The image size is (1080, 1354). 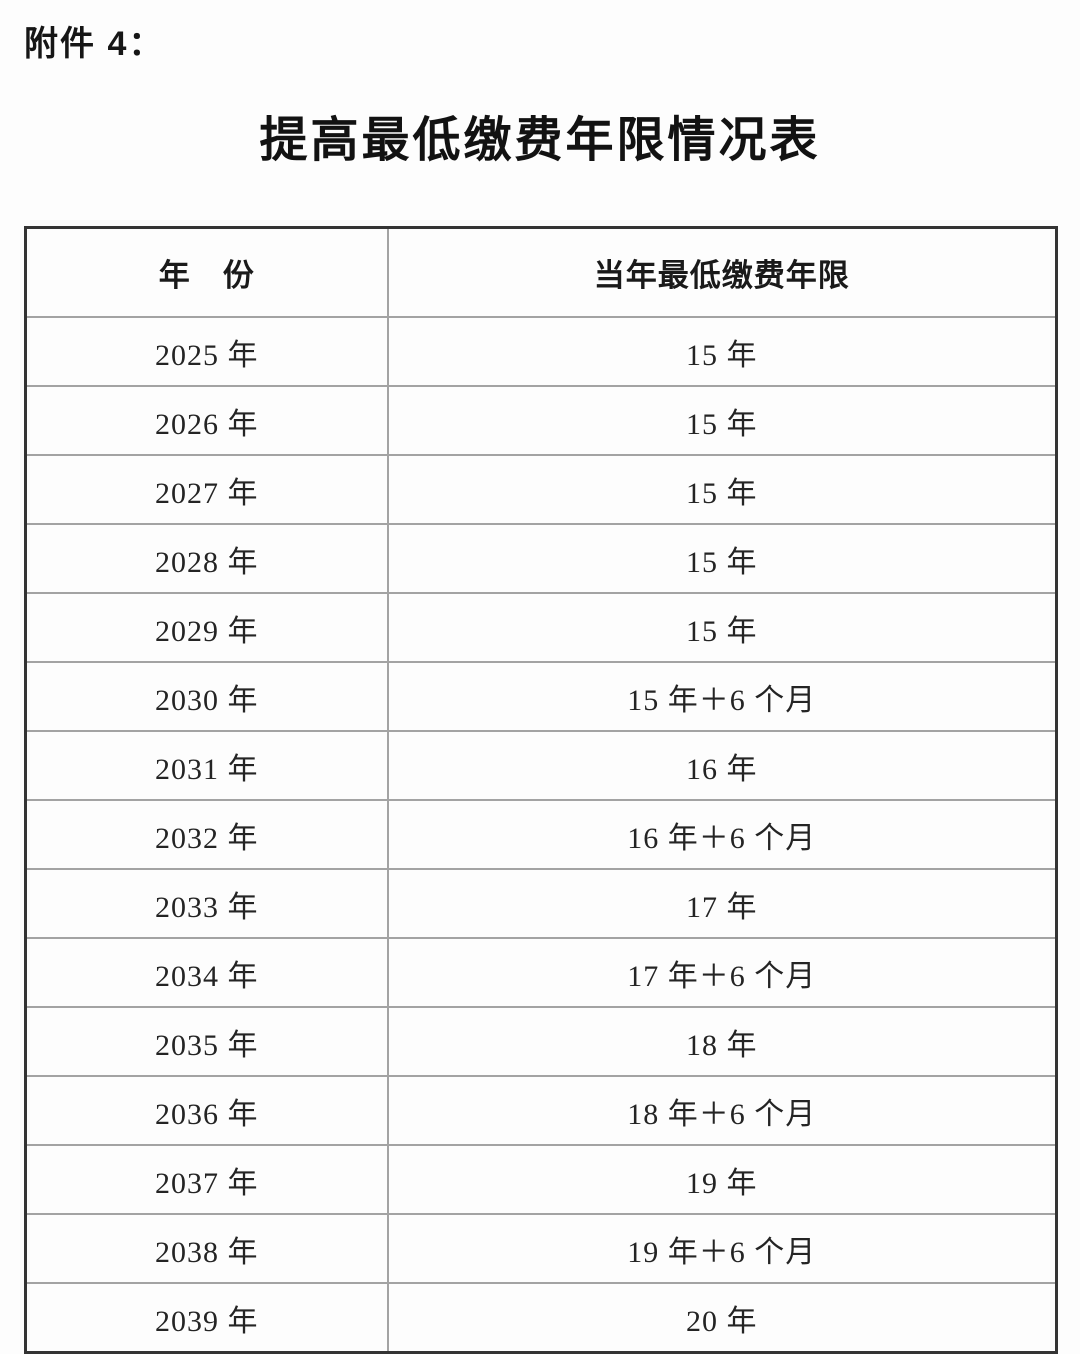 I want to click on year-cell: 2028 年, so click(x=206, y=558).